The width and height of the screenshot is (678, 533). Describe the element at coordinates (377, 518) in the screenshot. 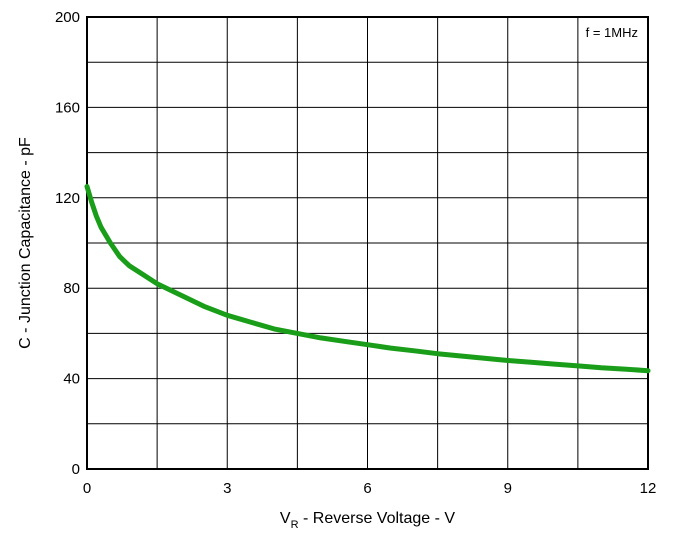

I see `x-axis-label-rest: - Reverse Voltage - V` at that location.